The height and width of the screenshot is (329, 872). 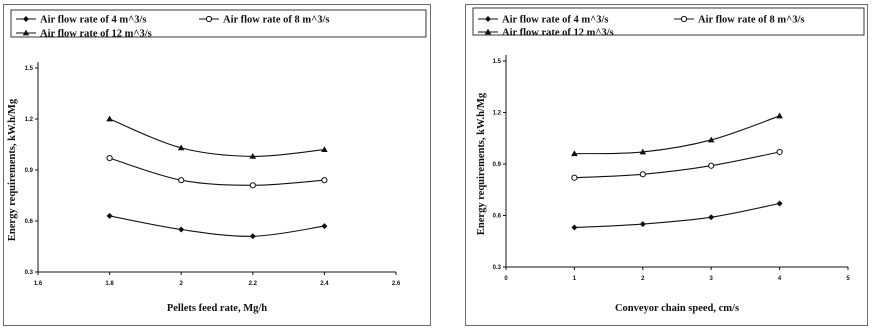 I want to click on x-tick-label: 0, so click(x=506, y=279).